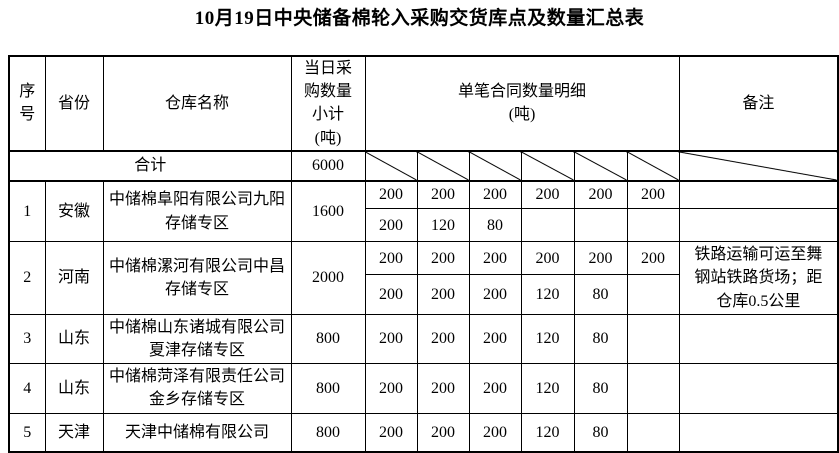  Describe the element at coordinates (197, 211) in the screenshot. I see `row-warehouse: 中储棉阜阳有限公司九阳存储专区` at that location.